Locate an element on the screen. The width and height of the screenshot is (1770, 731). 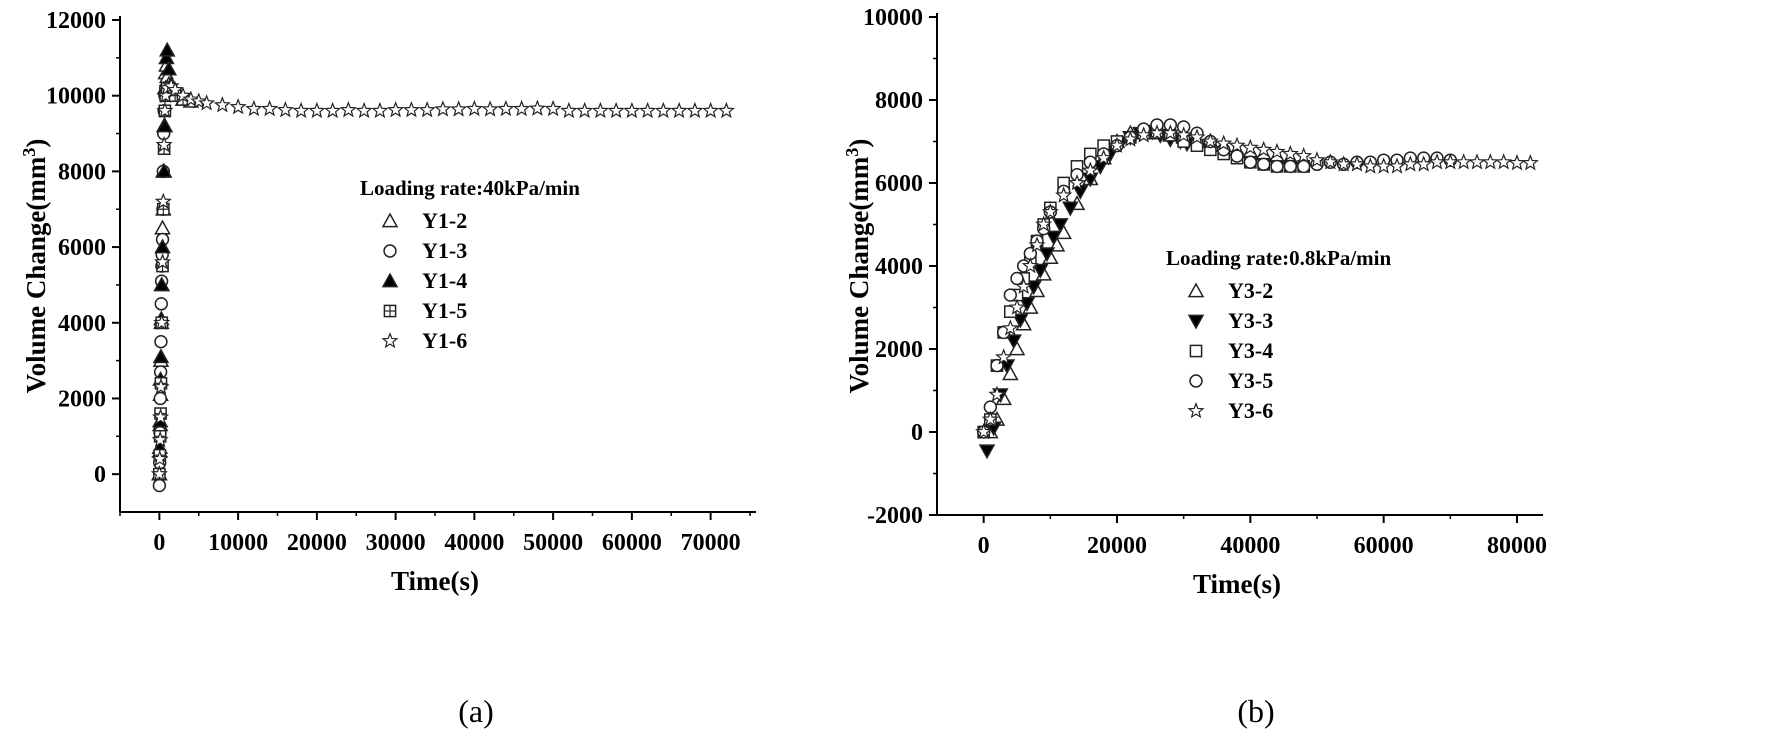
legend-label: Y3-3 is located at coordinates (1250, 320).